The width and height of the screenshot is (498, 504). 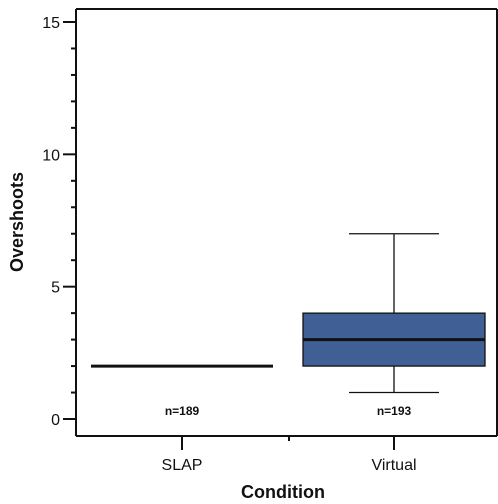 I want to click on x-axis-title: Condition, so click(x=283, y=492).